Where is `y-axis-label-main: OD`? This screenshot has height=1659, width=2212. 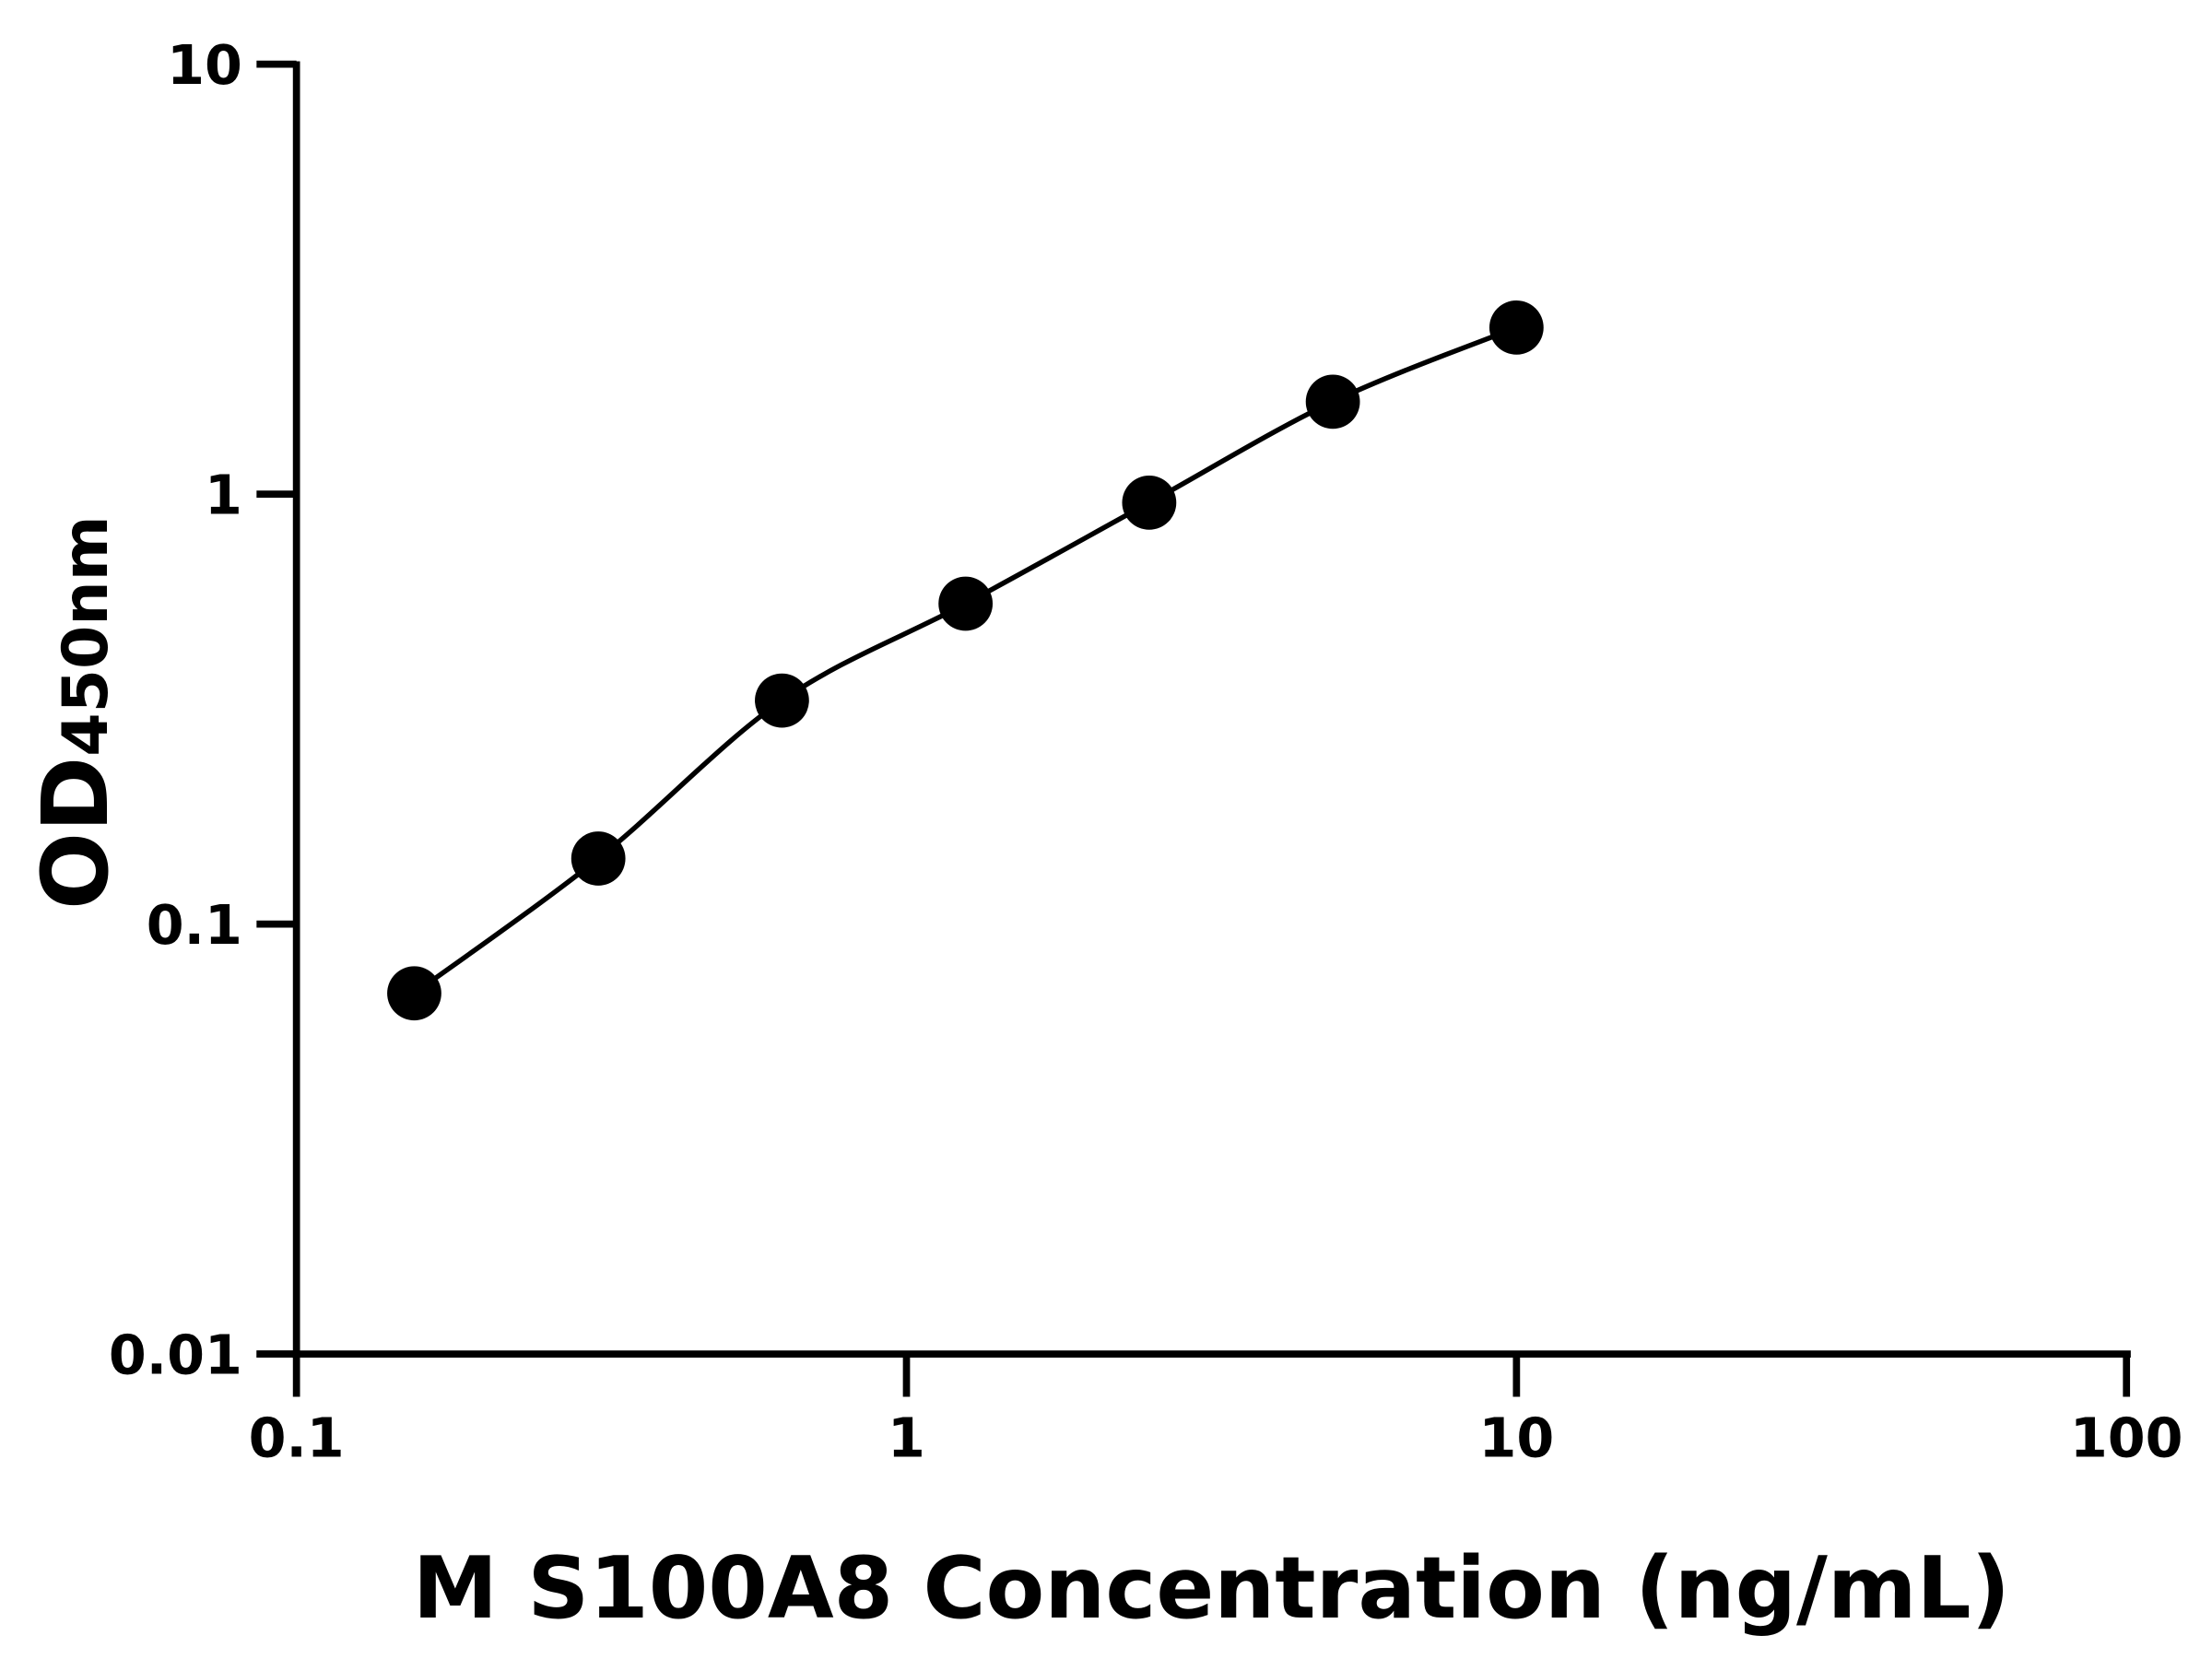 y-axis-label-main: OD is located at coordinates (76, 833).